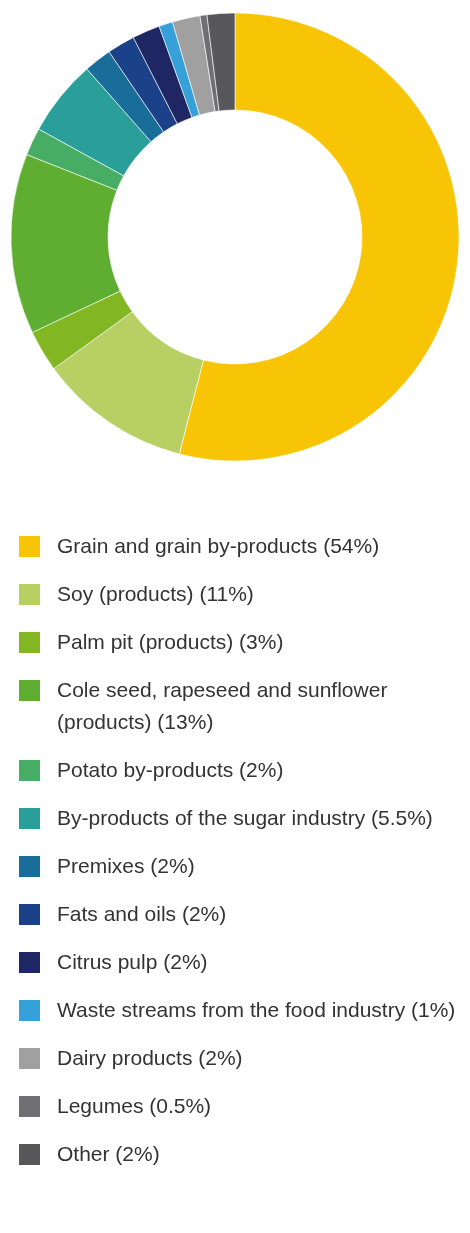 The image size is (470, 1233). I want to click on legend-label: Other (2%), so click(108, 1153).